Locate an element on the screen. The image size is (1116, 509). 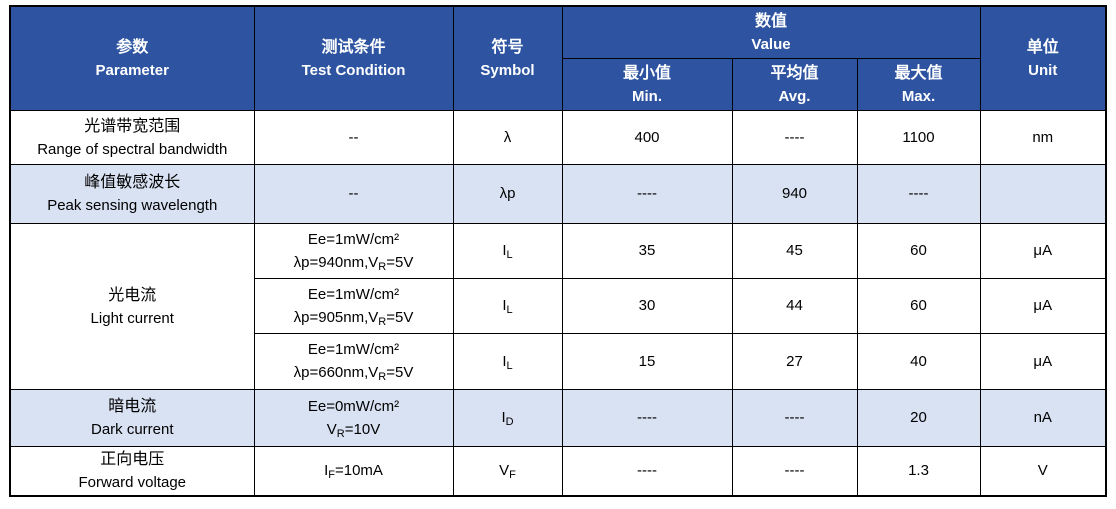
min-cell: 30 is located at coordinates (647, 305).